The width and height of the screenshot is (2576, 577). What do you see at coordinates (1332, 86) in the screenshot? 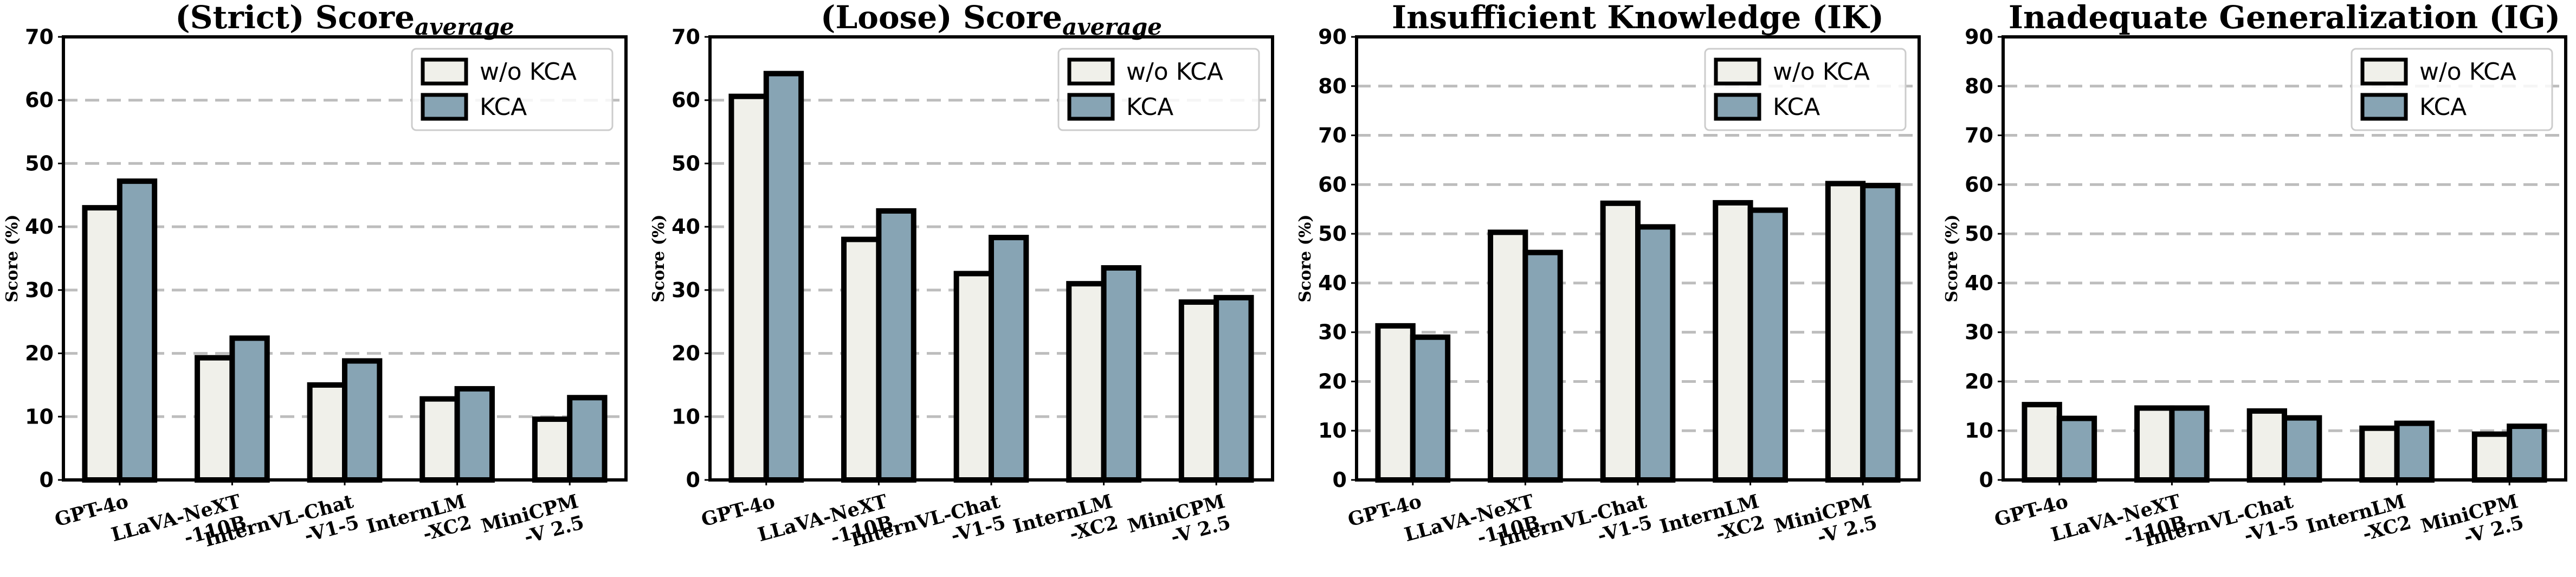
I see `y-tick-label: 80` at bounding box center [1332, 86].